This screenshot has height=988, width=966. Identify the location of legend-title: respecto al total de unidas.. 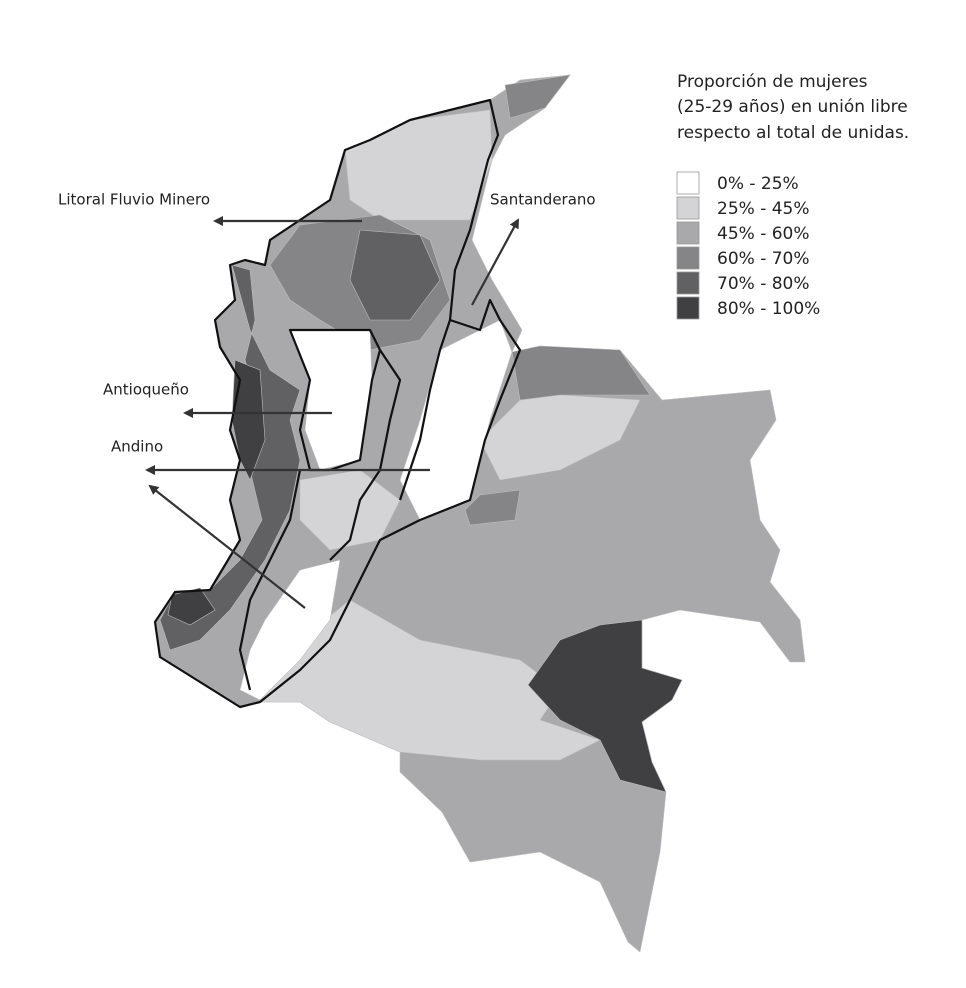
(793, 133).